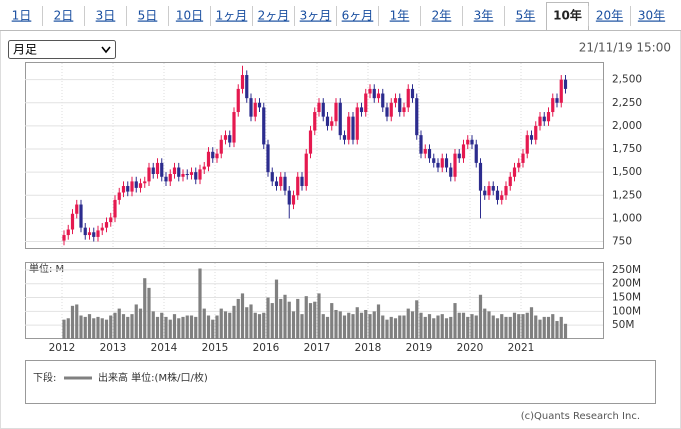  What do you see at coordinates (580, 416) in the screenshot?
I see `copyright: (c)Quants Research Inc.` at bounding box center [580, 416].